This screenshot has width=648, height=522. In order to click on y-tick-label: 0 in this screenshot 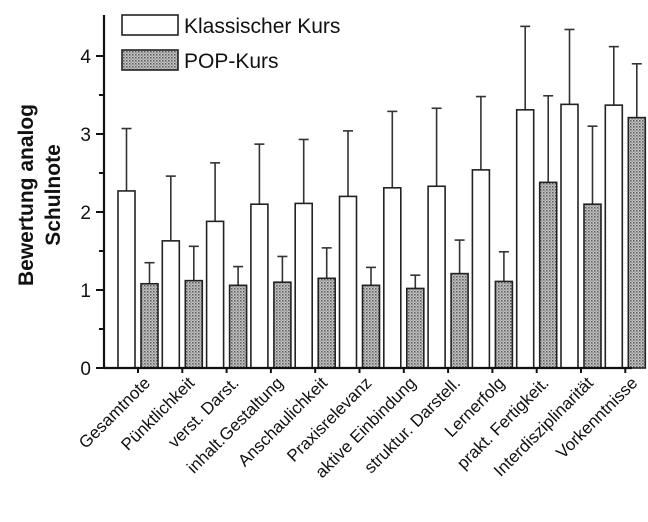, I will do `click(85, 369)`.